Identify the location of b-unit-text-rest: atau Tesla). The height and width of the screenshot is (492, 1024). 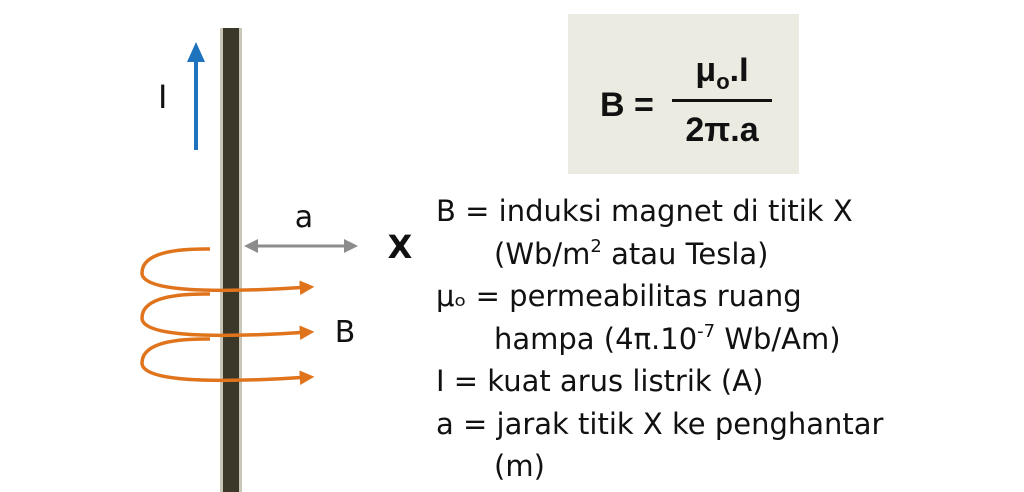
(685, 253).